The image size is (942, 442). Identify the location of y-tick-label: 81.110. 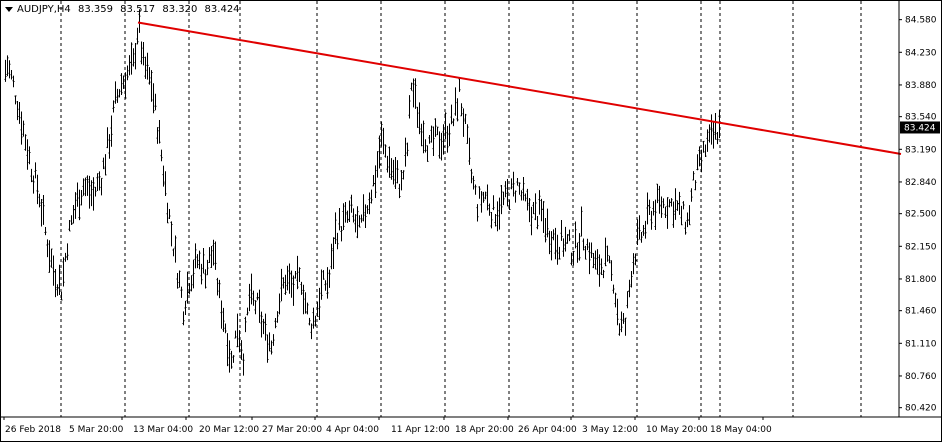
(921, 344).